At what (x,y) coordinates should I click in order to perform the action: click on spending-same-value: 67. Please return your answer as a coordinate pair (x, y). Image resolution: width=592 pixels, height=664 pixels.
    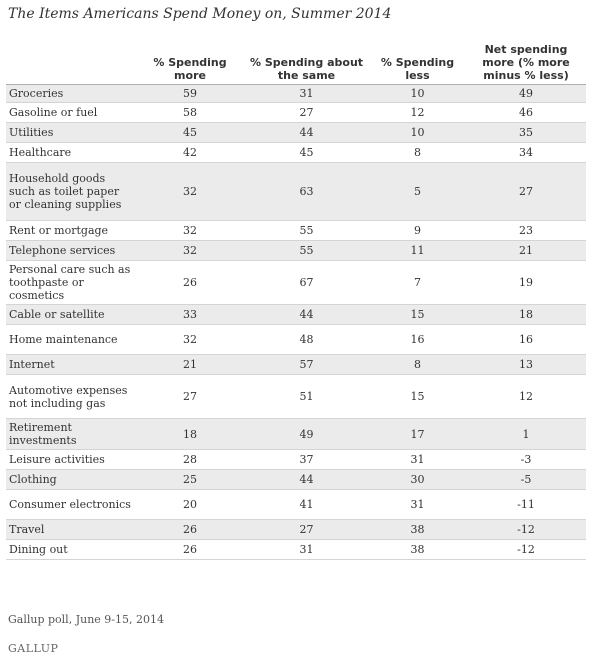
    Looking at the image, I should click on (306, 282).